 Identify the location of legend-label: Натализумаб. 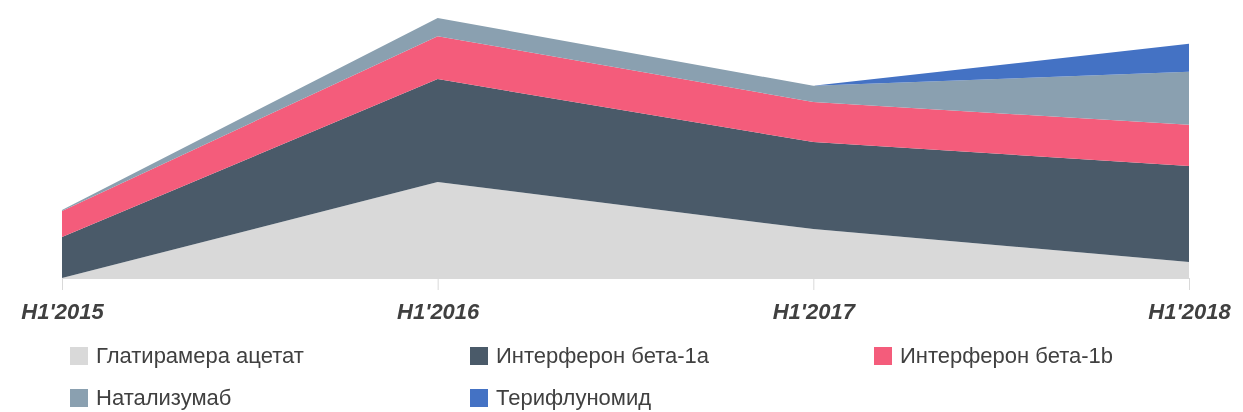
(164, 397).